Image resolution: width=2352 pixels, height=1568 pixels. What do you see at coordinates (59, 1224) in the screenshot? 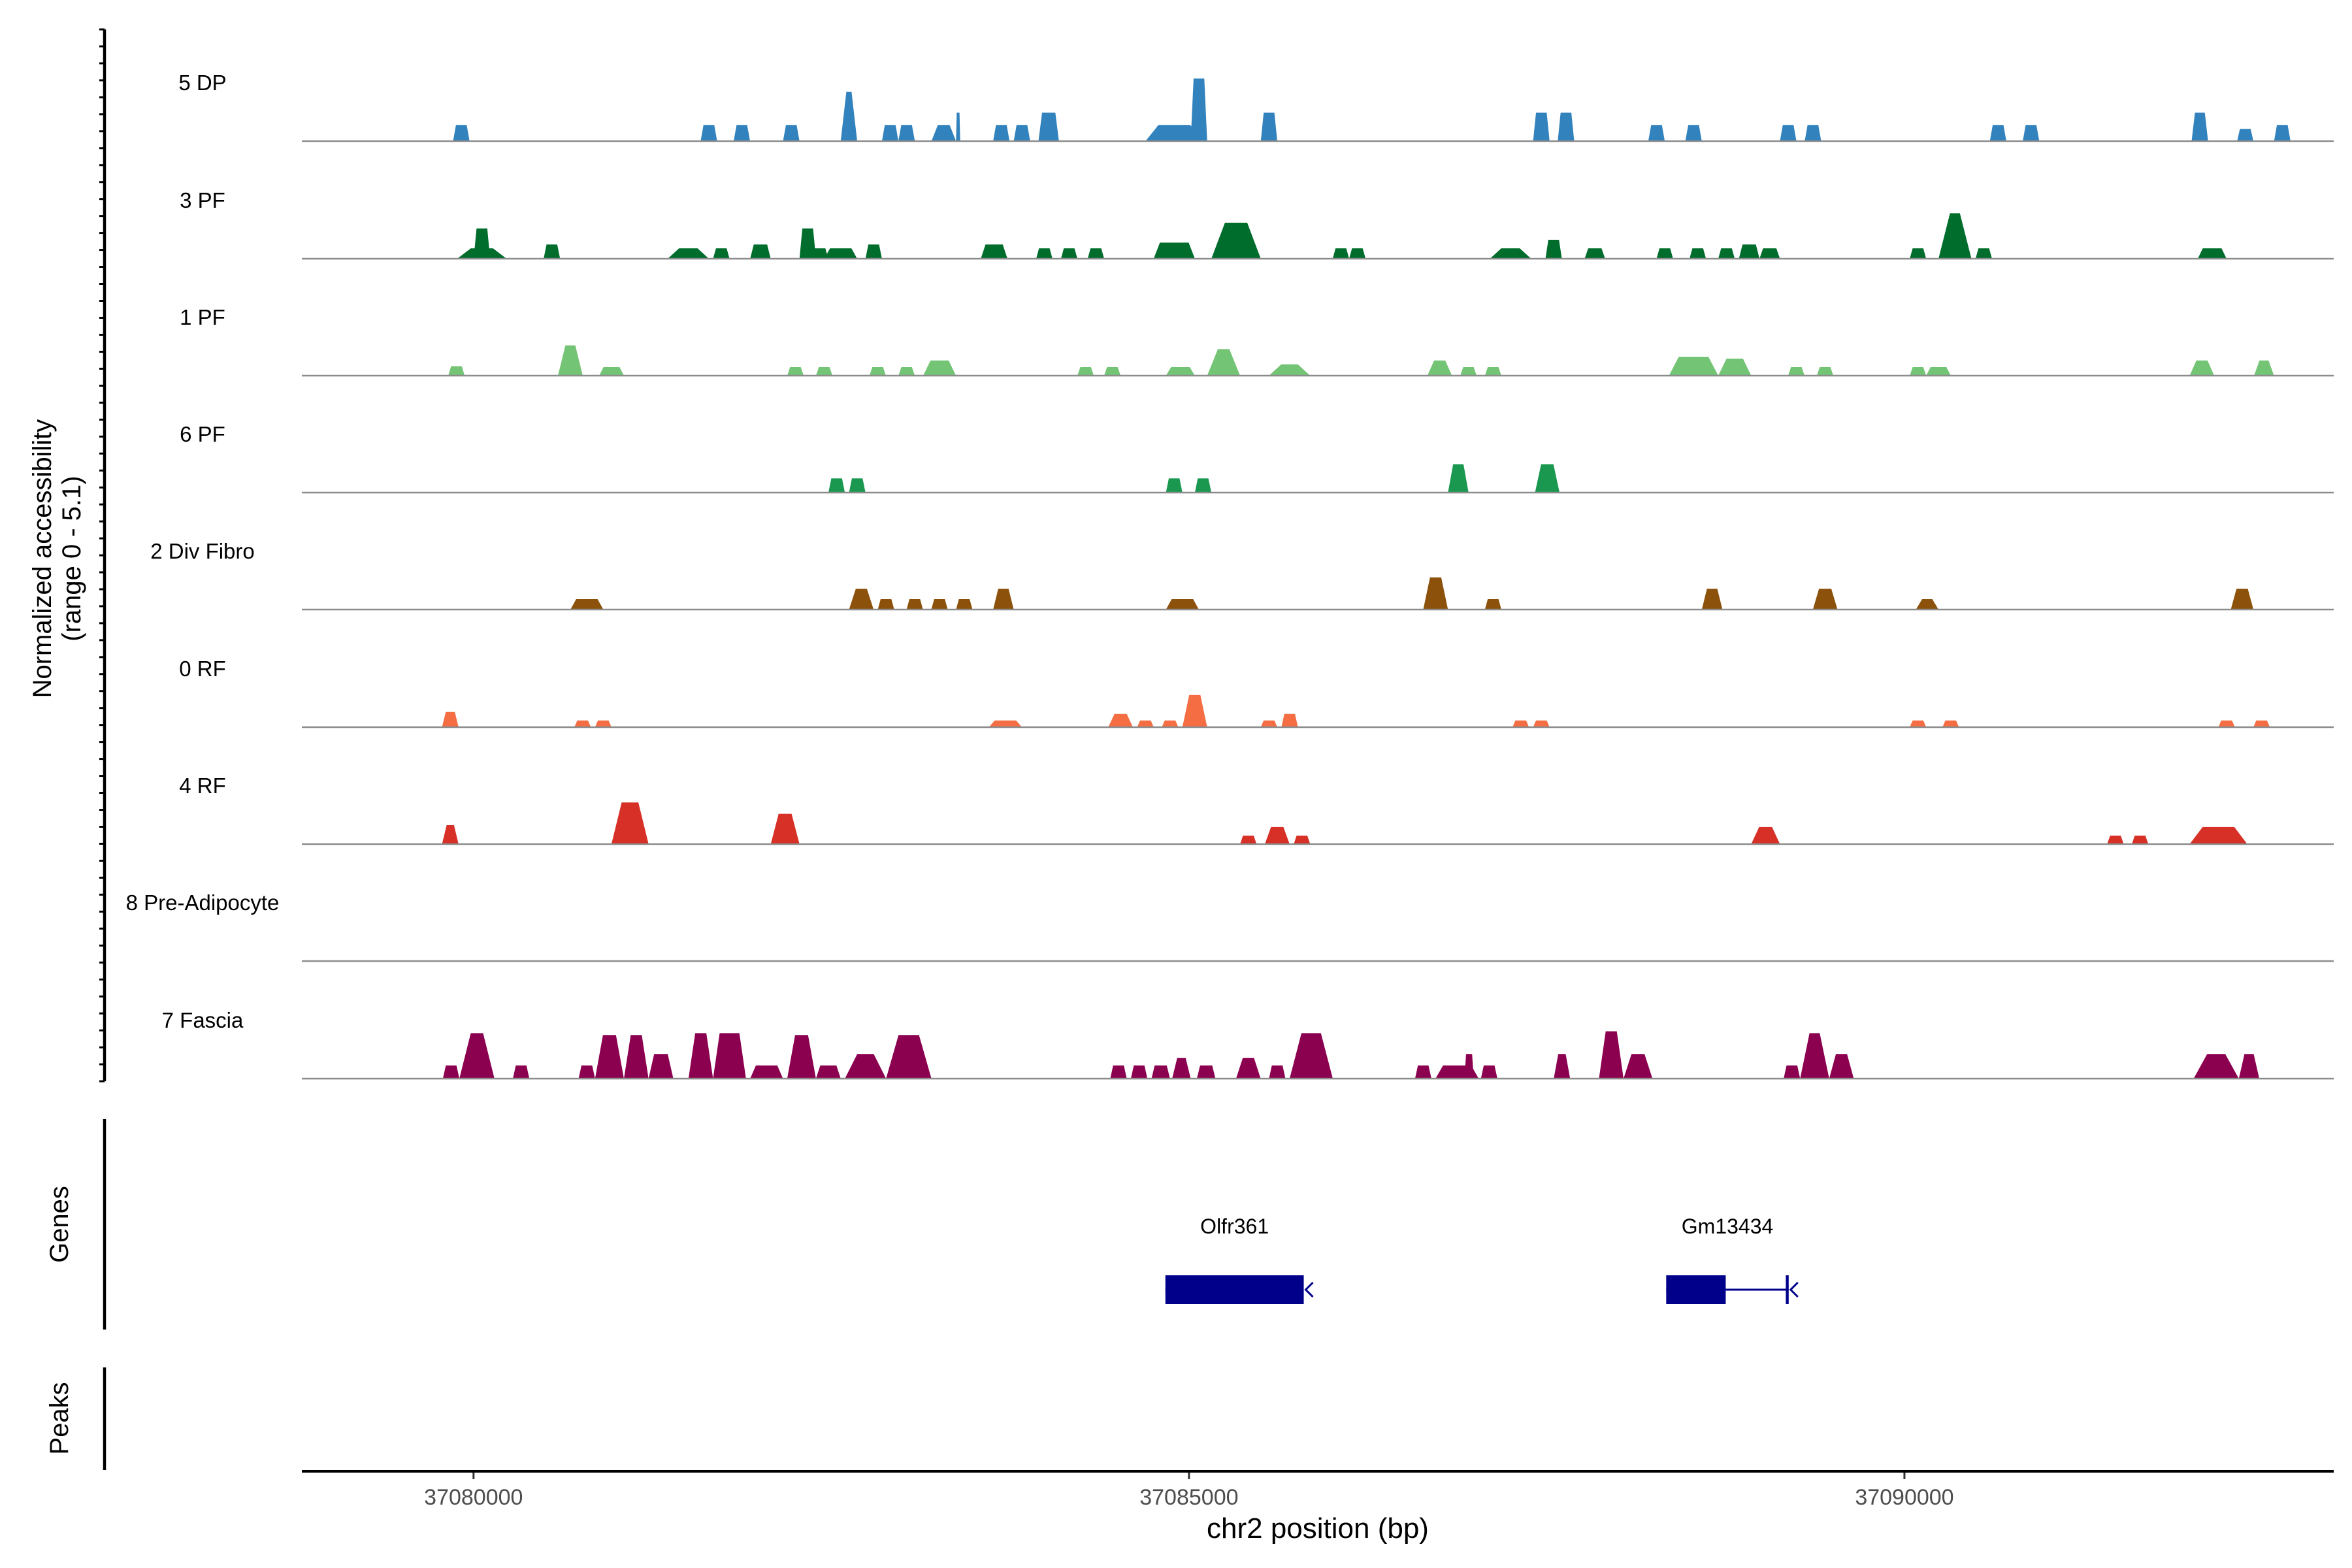
I see `genes-axis-title: Genes` at bounding box center [59, 1224].